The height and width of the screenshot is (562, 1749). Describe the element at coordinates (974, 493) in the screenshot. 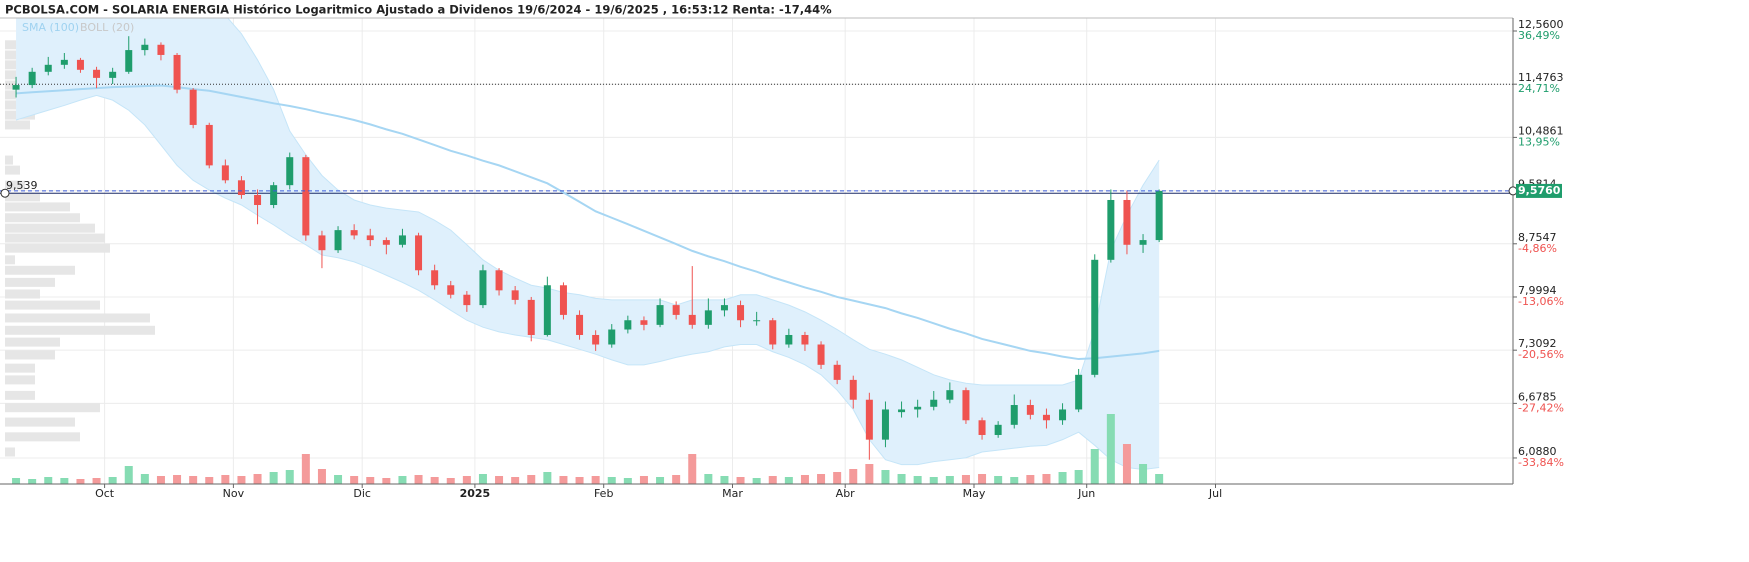

I see `x-tick-label: May` at that location.